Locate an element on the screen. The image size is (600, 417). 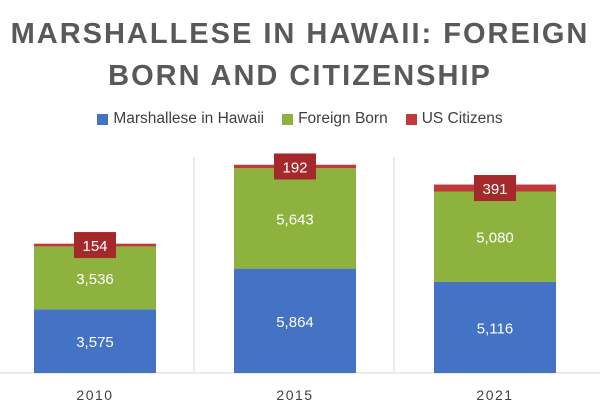
legend-item-us-citizens: US Citizens is located at coordinates (454, 119).